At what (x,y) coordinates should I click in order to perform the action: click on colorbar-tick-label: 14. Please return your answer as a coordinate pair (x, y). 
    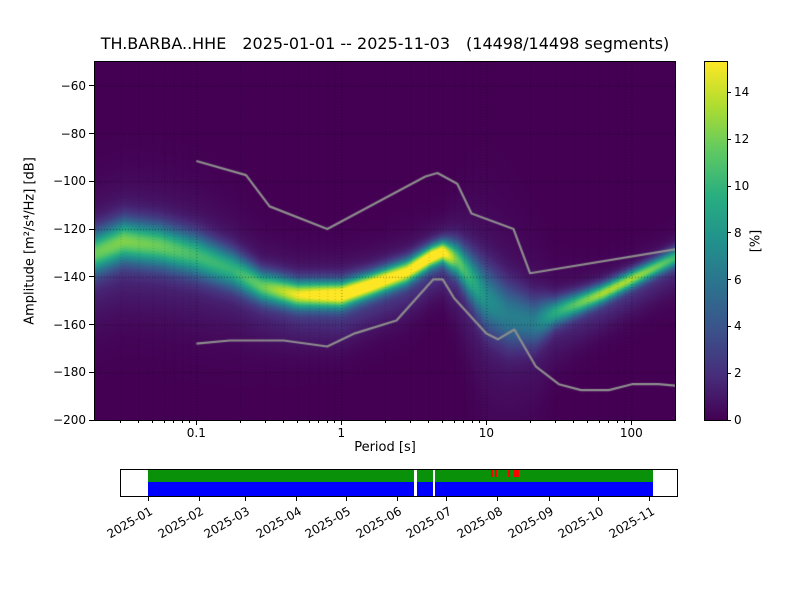
    Looking at the image, I should click on (742, 92).